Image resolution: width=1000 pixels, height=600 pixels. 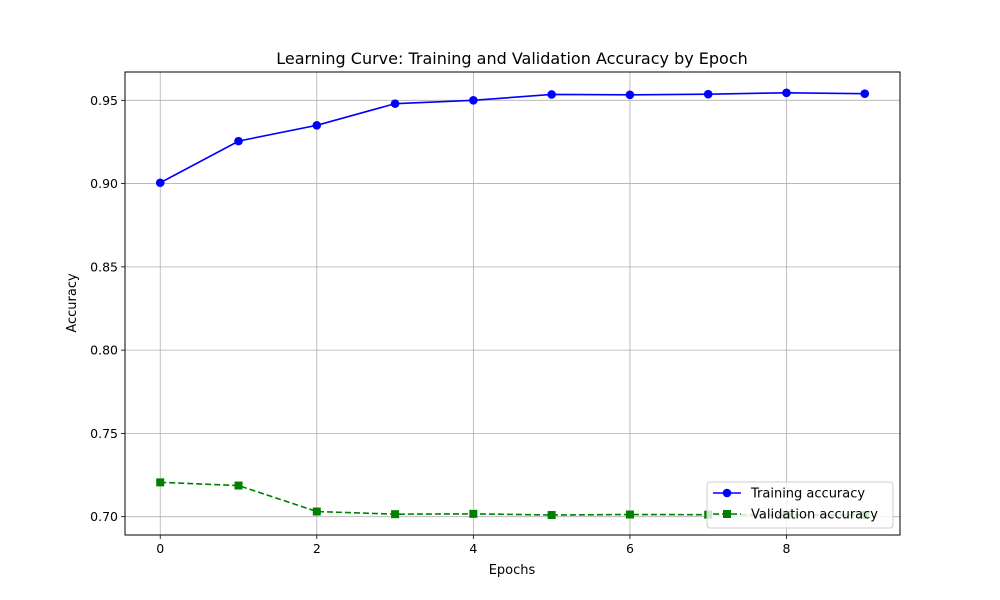 I want to click on series-training, so click(x=512, y=138).